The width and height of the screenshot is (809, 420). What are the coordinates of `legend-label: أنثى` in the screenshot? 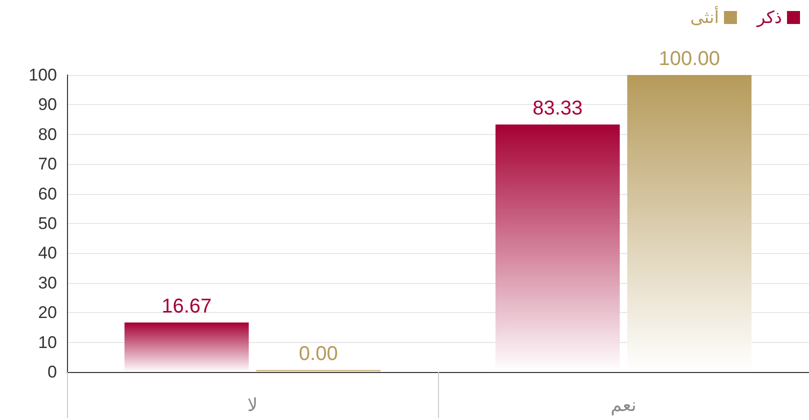 It's located at (704, 16).